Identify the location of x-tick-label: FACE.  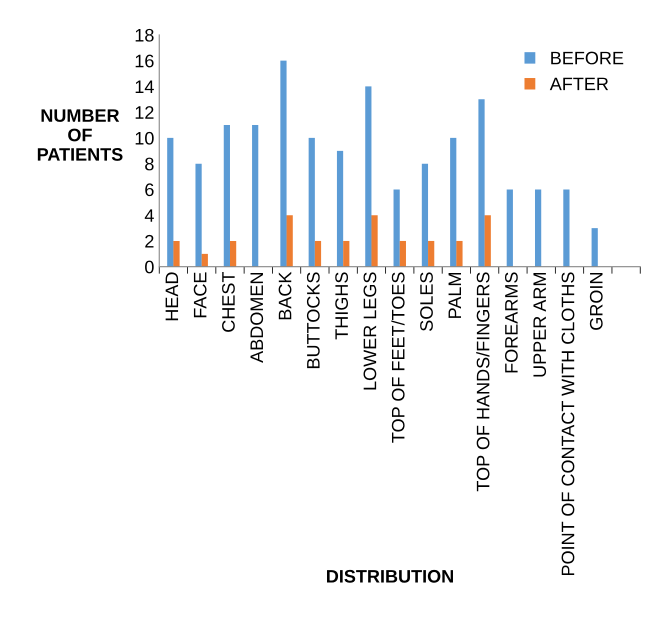
(200, 295).